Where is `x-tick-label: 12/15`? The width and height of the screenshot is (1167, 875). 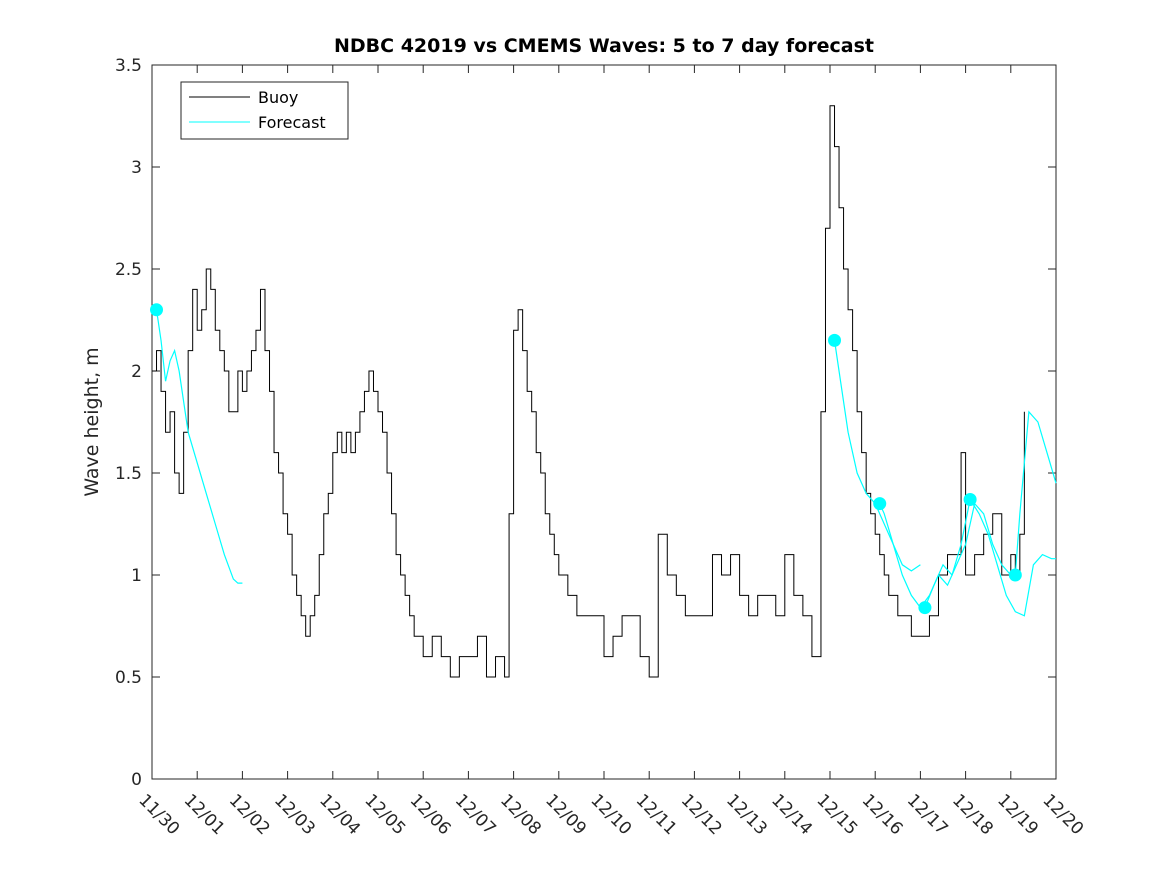 x-tick-label: 12/15 is located at coordinates (836, 814).